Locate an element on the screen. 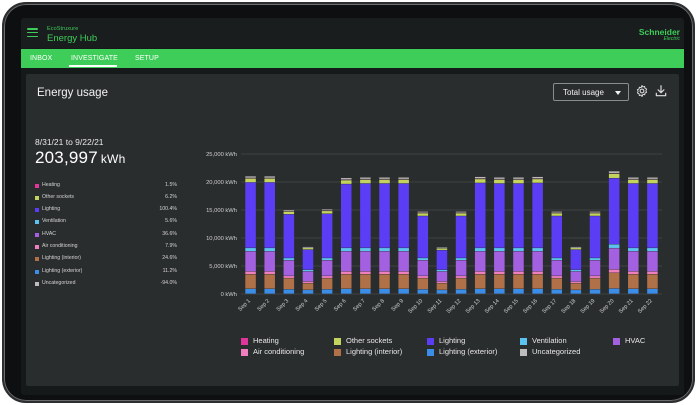 The image size is (697, 405). x-tick-label: Sep 18 is located at coordinates (569, 306).